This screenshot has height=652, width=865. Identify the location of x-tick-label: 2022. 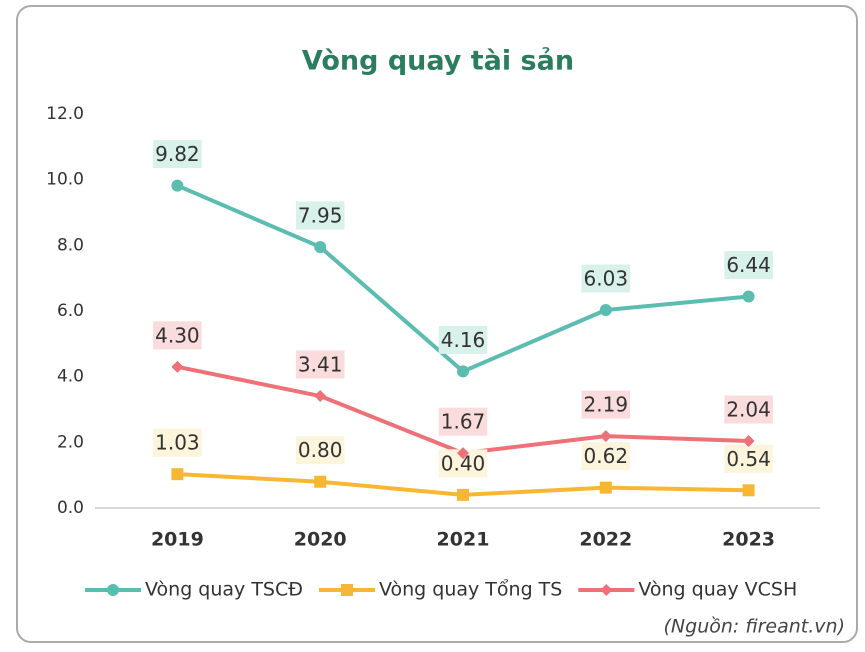
(605, 540).